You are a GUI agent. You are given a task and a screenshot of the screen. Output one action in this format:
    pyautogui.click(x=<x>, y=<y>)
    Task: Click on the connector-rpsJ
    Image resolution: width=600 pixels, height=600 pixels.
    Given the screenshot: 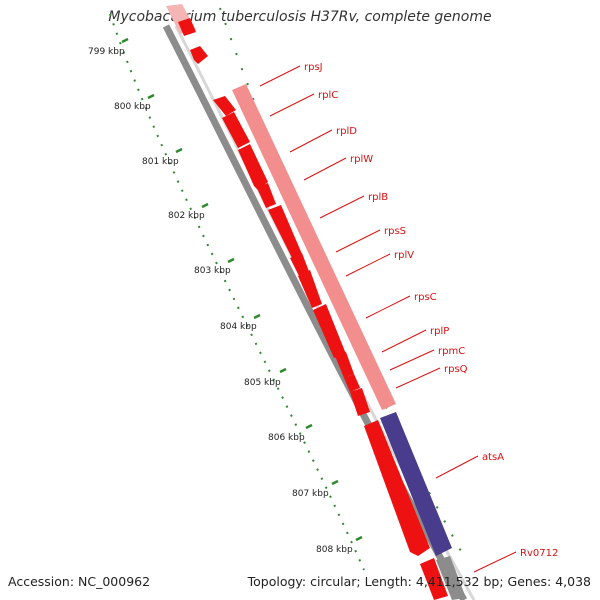 What is the action you would take?
    pyautogui.click(x=280, y=76)
    